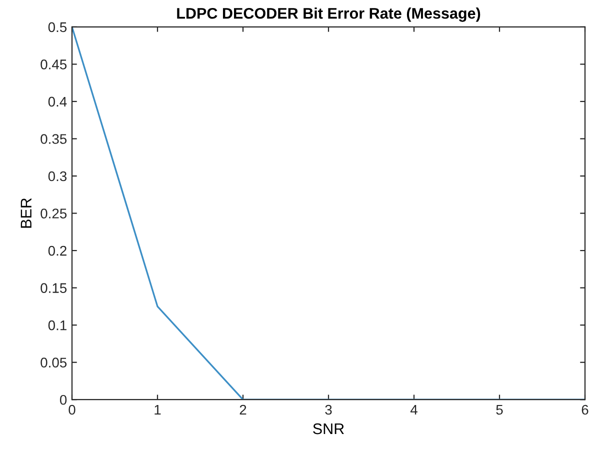  What do you see at coordinates (53, 213) in the screenshot?
I see `y-tick-label: 0.25` at bounding box center [53, 213].